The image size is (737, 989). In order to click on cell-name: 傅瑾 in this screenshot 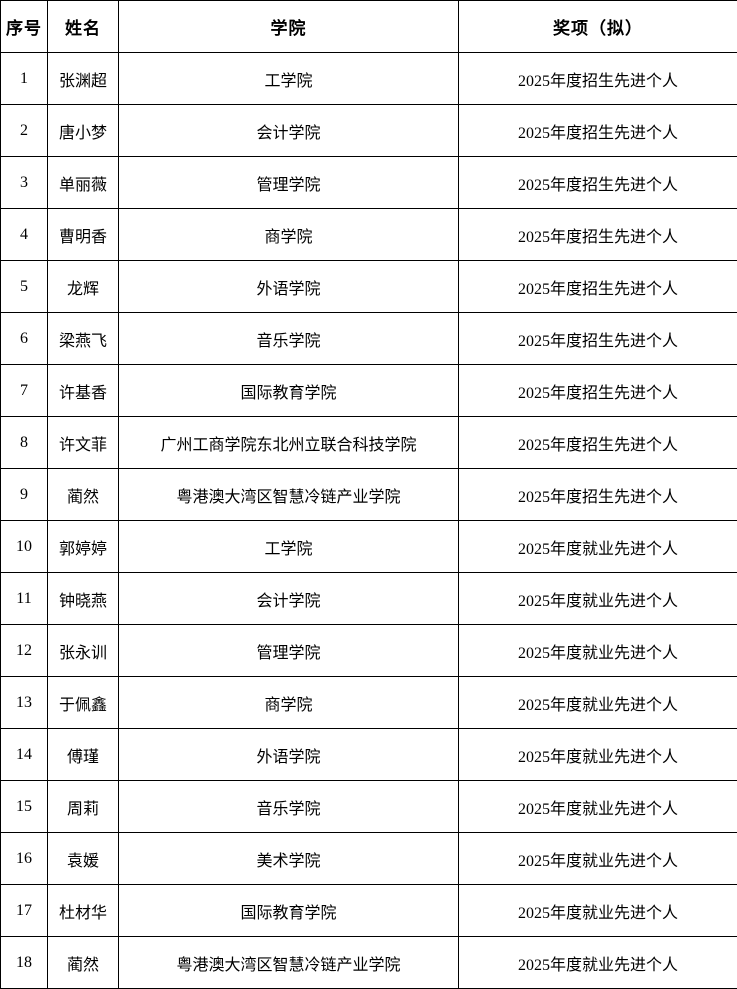, I will do `click(83, 754)`.